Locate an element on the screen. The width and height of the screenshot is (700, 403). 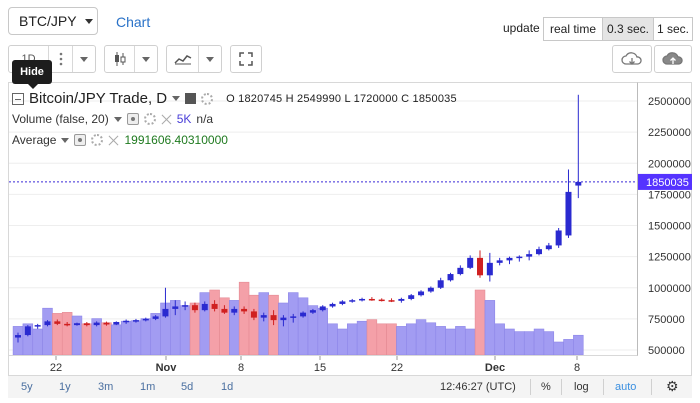
chart-type-toolbar is located at coordinates (131, 59).